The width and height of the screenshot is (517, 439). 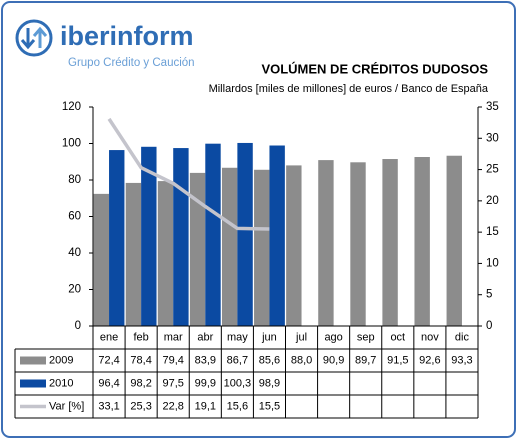 I want to click on legend-label: Var [%], so click(x=66, y=406).